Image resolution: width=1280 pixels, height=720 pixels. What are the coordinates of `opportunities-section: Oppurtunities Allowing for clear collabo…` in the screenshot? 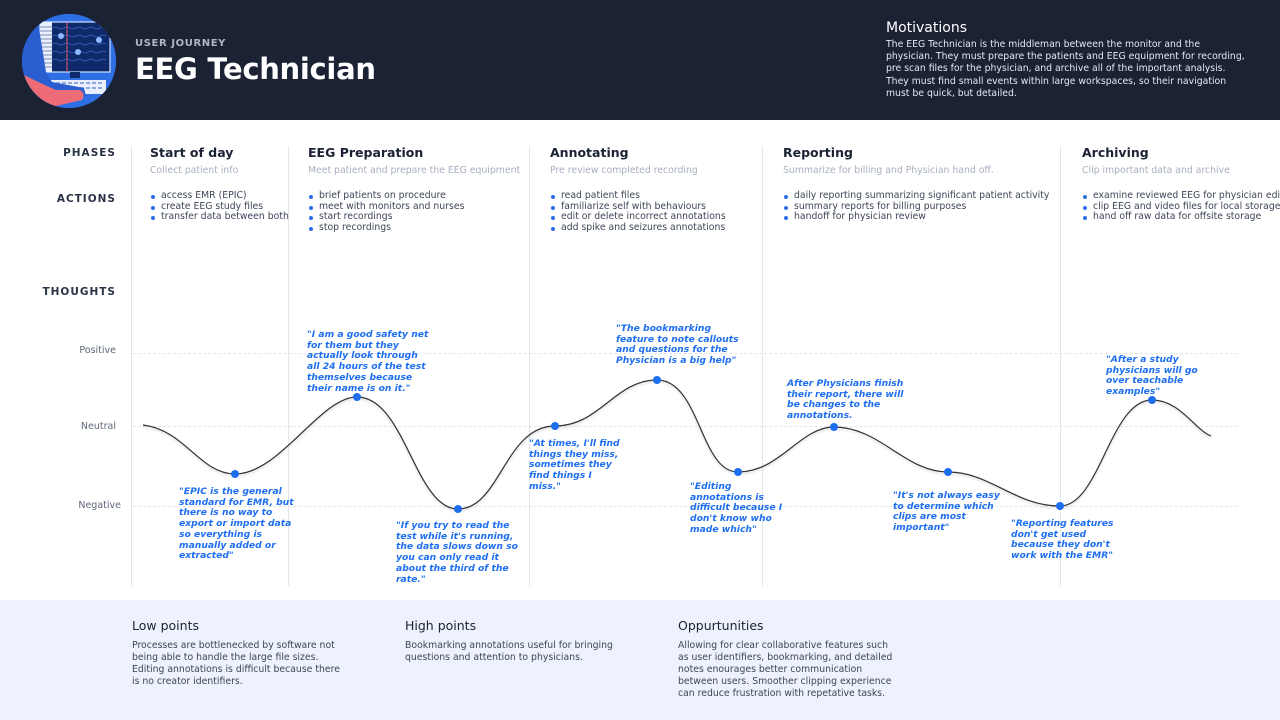 It's located at (788, 659).